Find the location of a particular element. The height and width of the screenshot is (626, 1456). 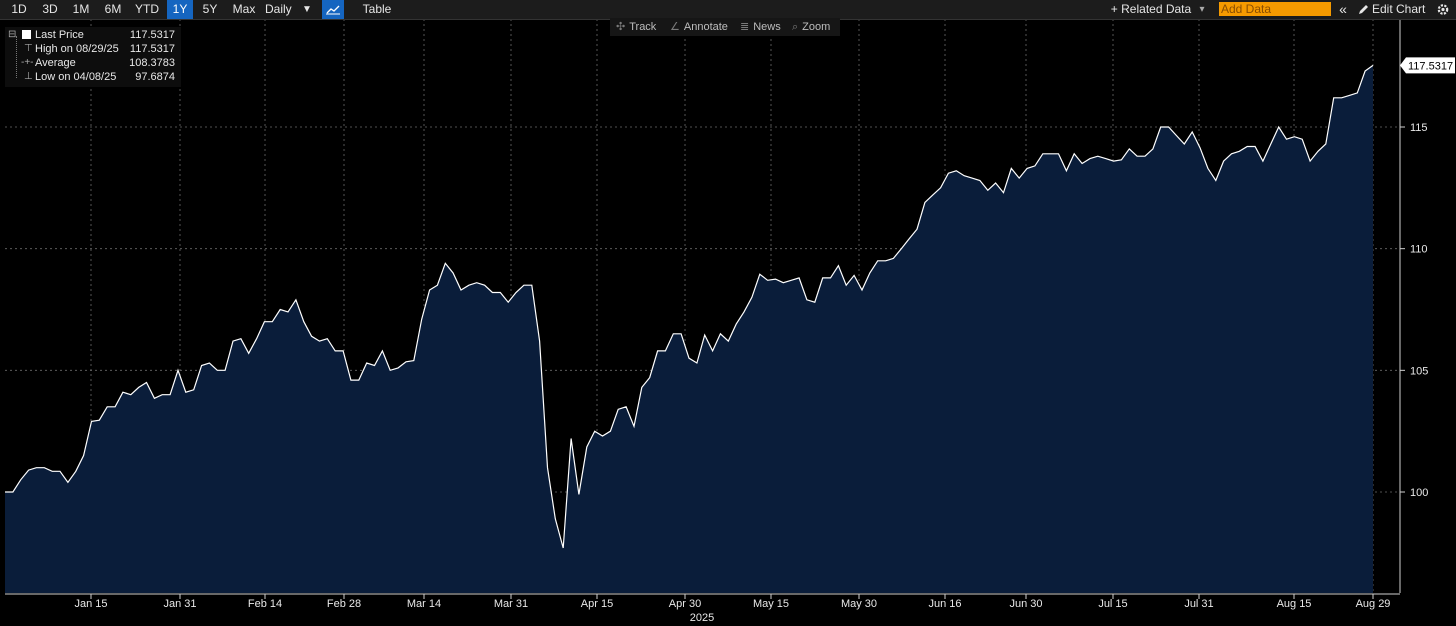

magnifier-icon: ⌕ is located at coordinates (795, 27).